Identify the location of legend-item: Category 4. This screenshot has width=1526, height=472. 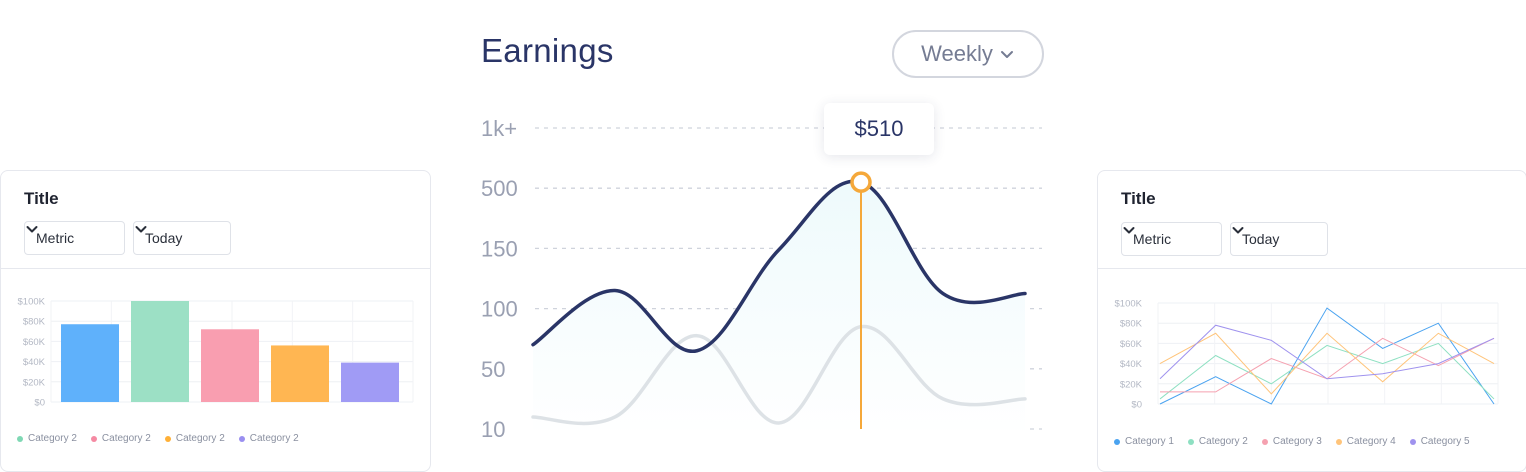
(1365, 441).